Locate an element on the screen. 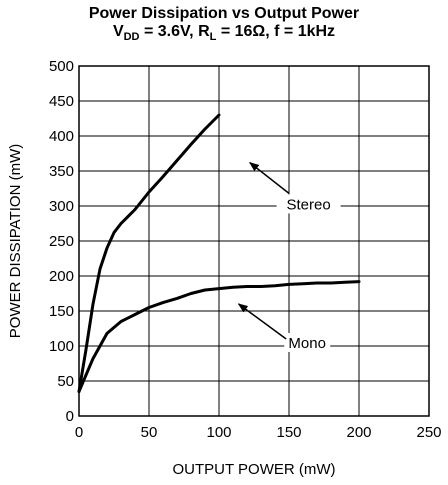 Image resolution: width=448 pixels, height=485 pixels. annotation-bg-stereo is located at coordinates (308, 204).